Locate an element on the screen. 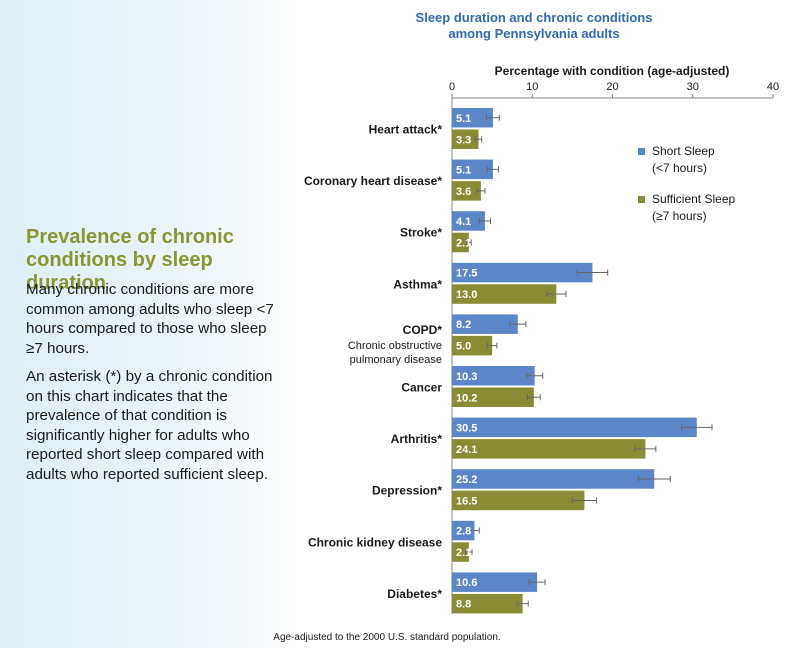 This screenshot has width=800, height=648. category-label: Arthritis* is located at coordinates (417, 439).